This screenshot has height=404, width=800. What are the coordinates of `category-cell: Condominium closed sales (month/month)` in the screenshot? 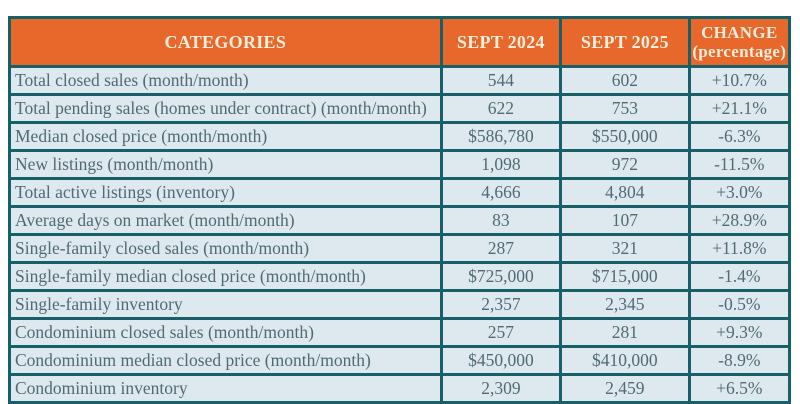 It's located at (225, 332).